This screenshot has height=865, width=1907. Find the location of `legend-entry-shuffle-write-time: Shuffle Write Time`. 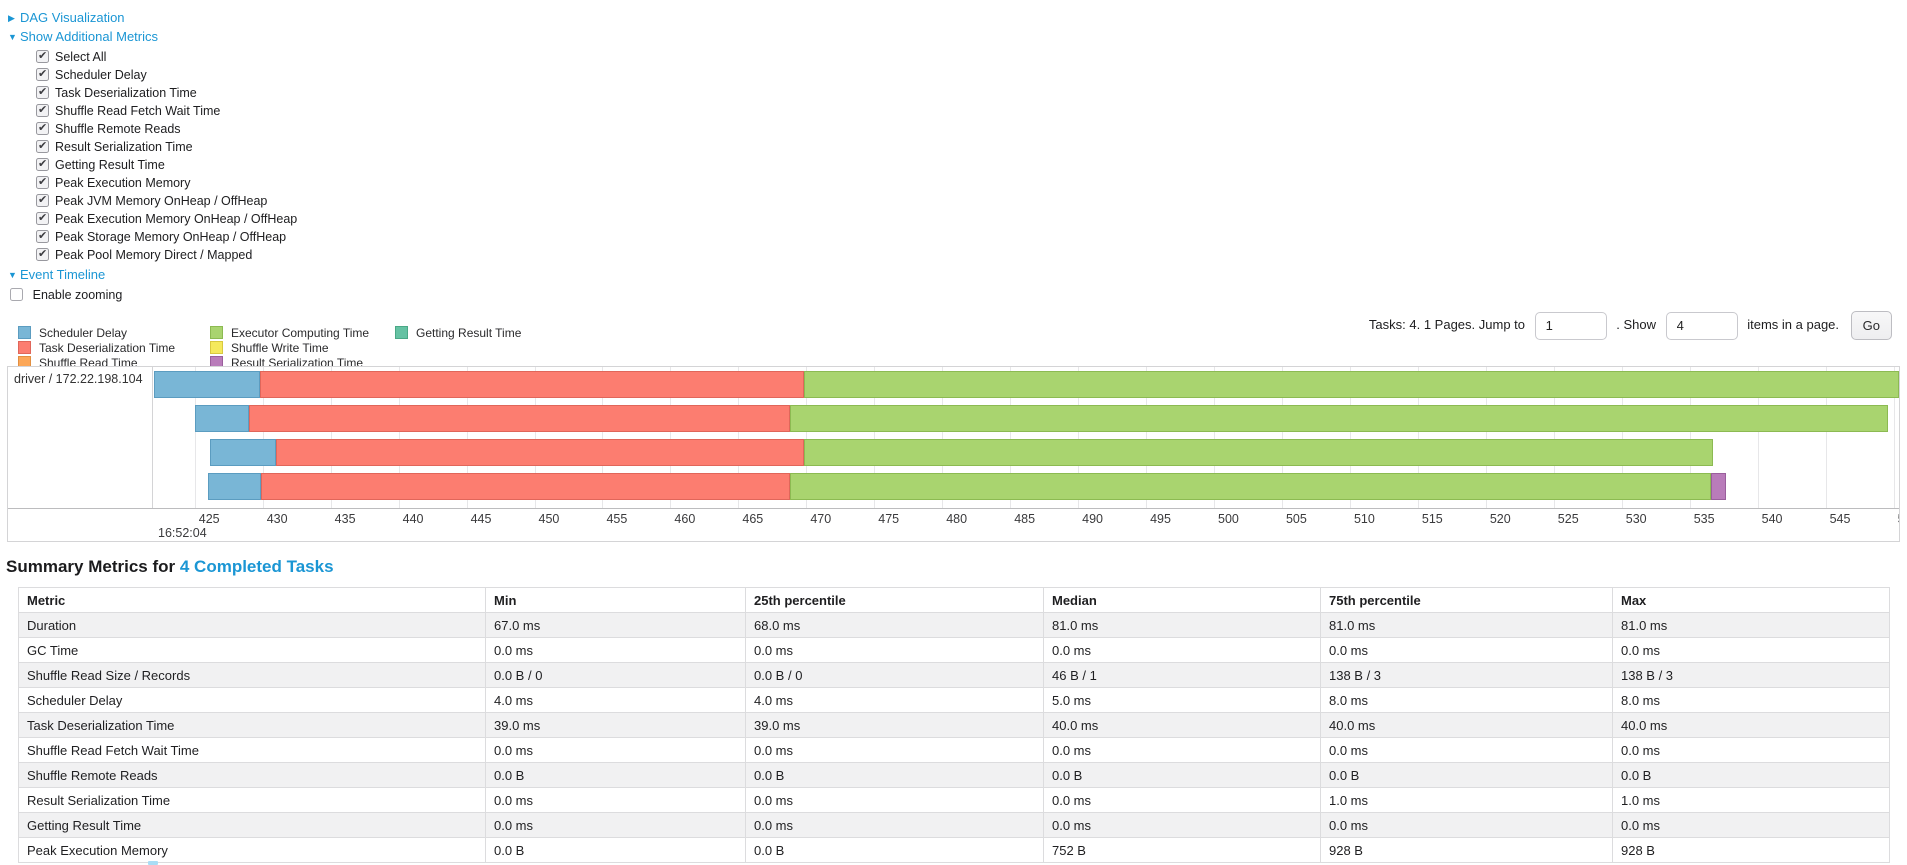

legend-entry-shuffle-write-time: Shuffle Write Time is located at coordinates (289, 348).